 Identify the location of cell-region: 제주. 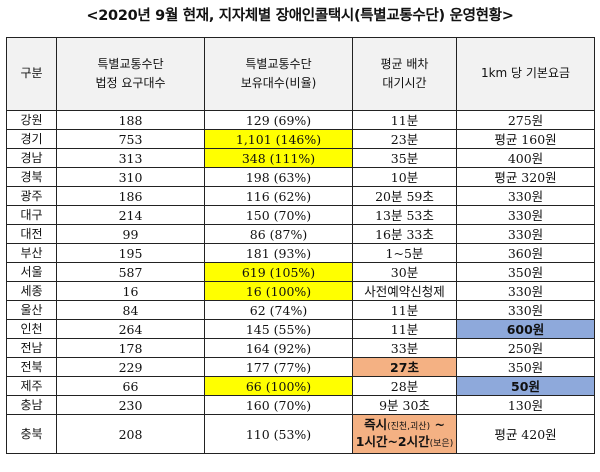
(31, 386).